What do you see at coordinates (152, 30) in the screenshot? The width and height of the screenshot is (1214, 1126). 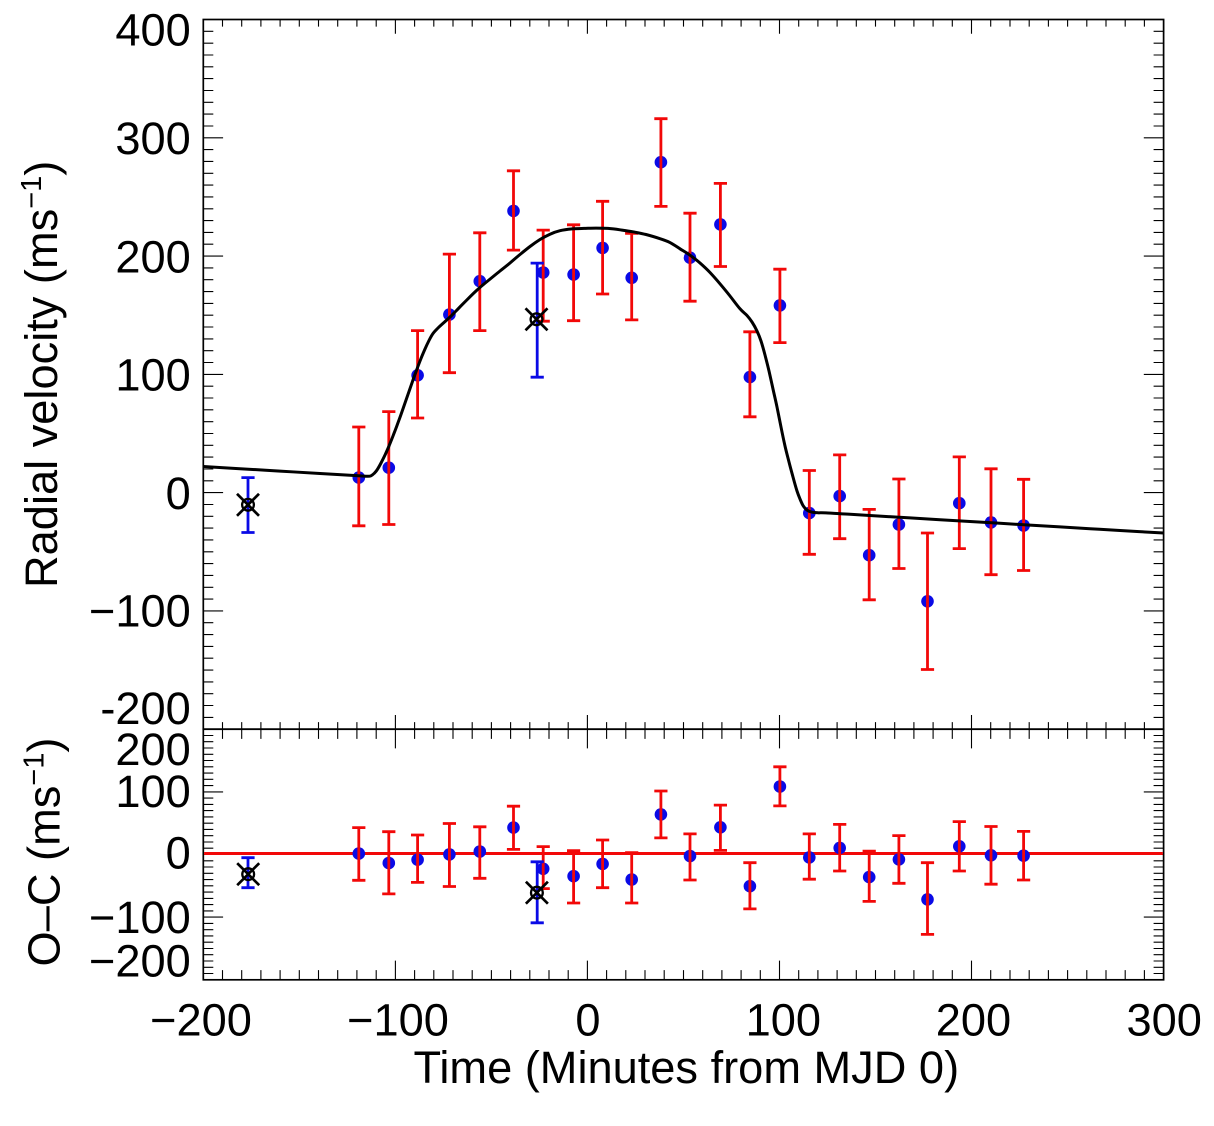 I see `svg-text: 400` at bounding box center [152, 30].